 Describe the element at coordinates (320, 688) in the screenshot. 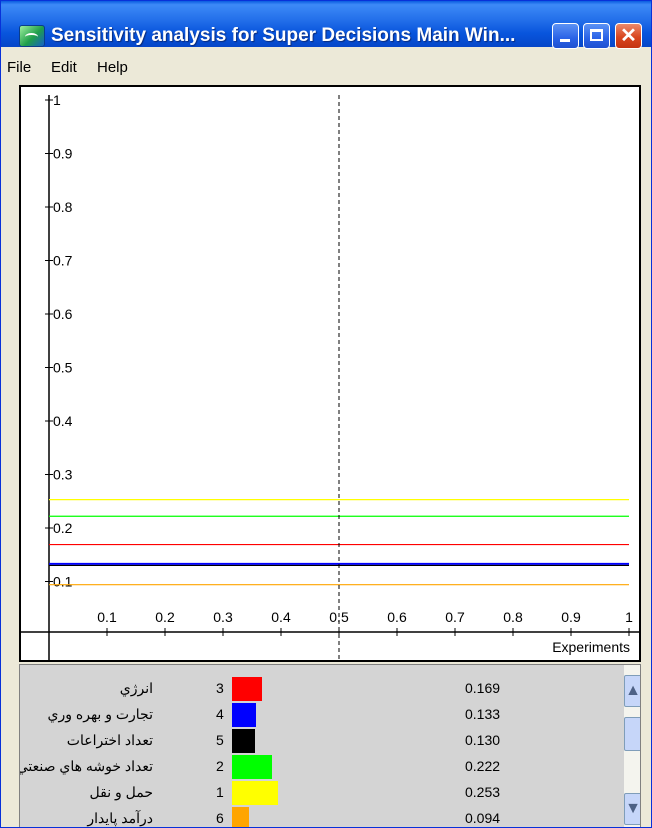

I see `legend-row: انرژي 3 0.169` at that location.